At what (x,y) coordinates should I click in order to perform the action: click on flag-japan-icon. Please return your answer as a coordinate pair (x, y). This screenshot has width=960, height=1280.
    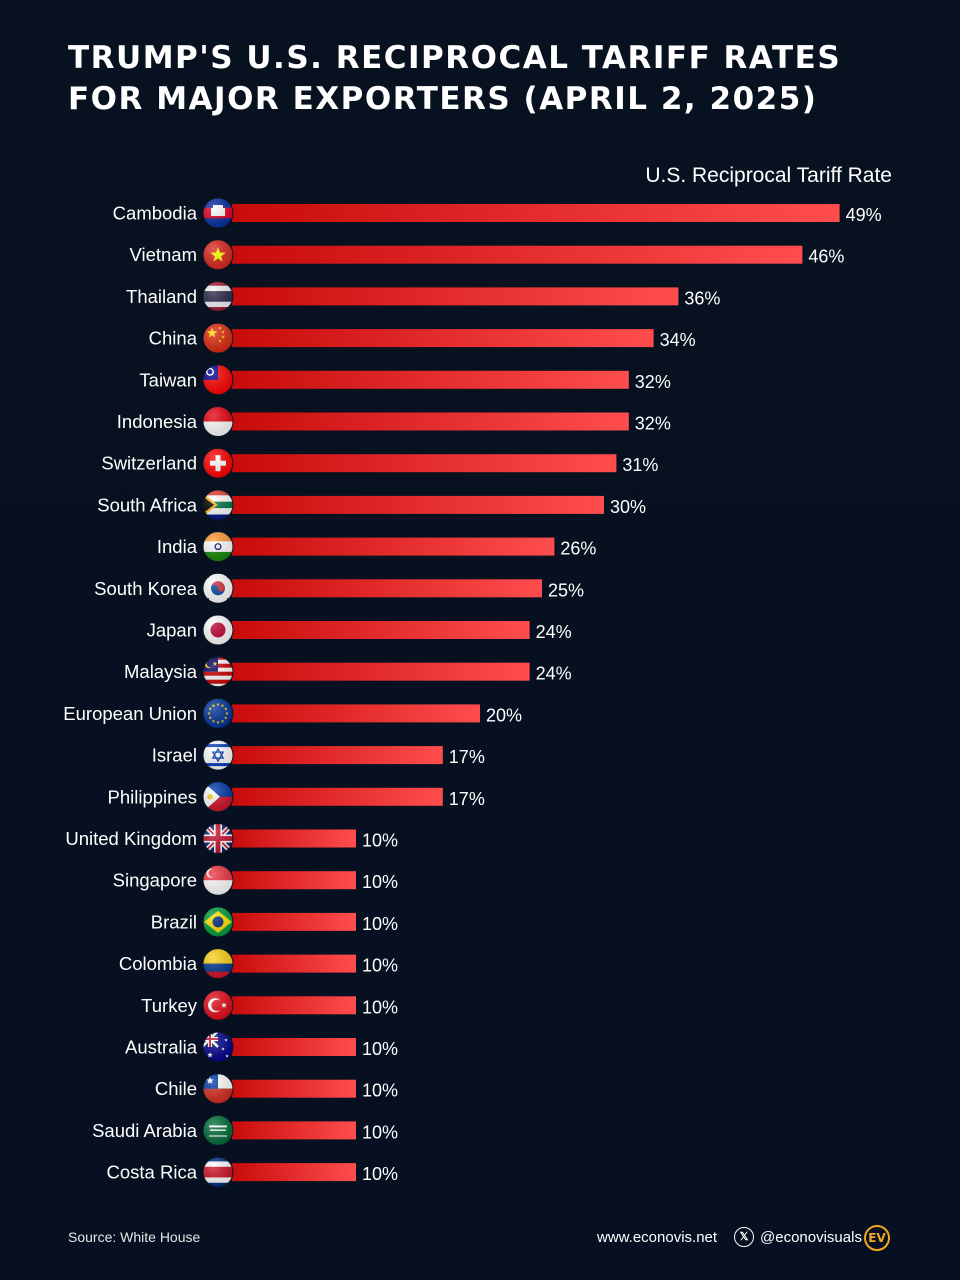
    Looking at the image, I should click on (218, 630).